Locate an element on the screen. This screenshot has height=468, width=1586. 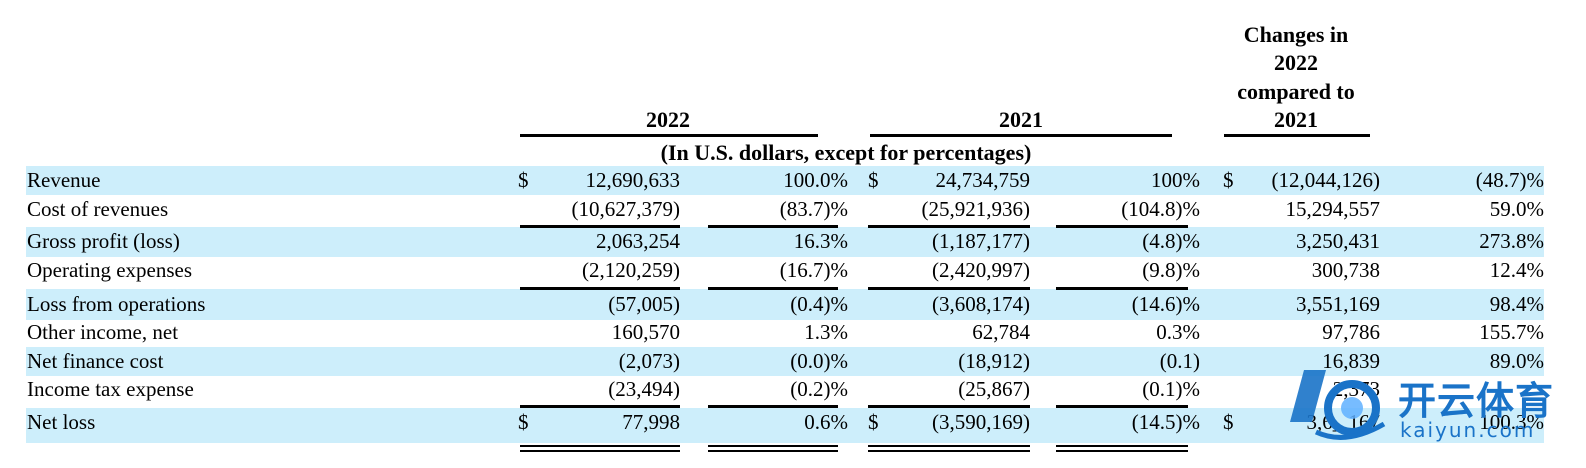
row-label: Revenue is located at coordinates (64, 180).